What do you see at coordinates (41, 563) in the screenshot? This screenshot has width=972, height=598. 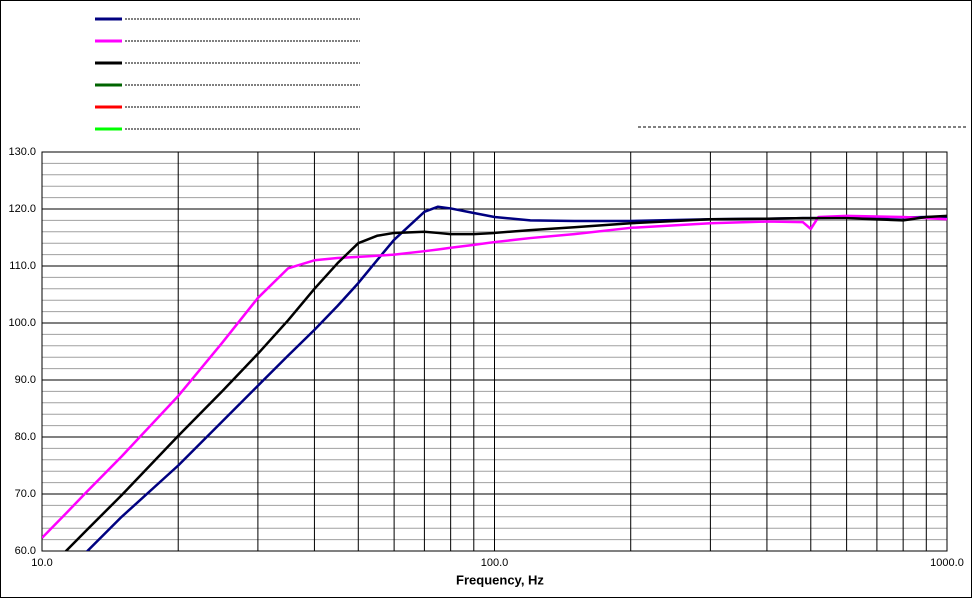 I see `x-tick-label: 10.0` at bounding box center [41, 563].